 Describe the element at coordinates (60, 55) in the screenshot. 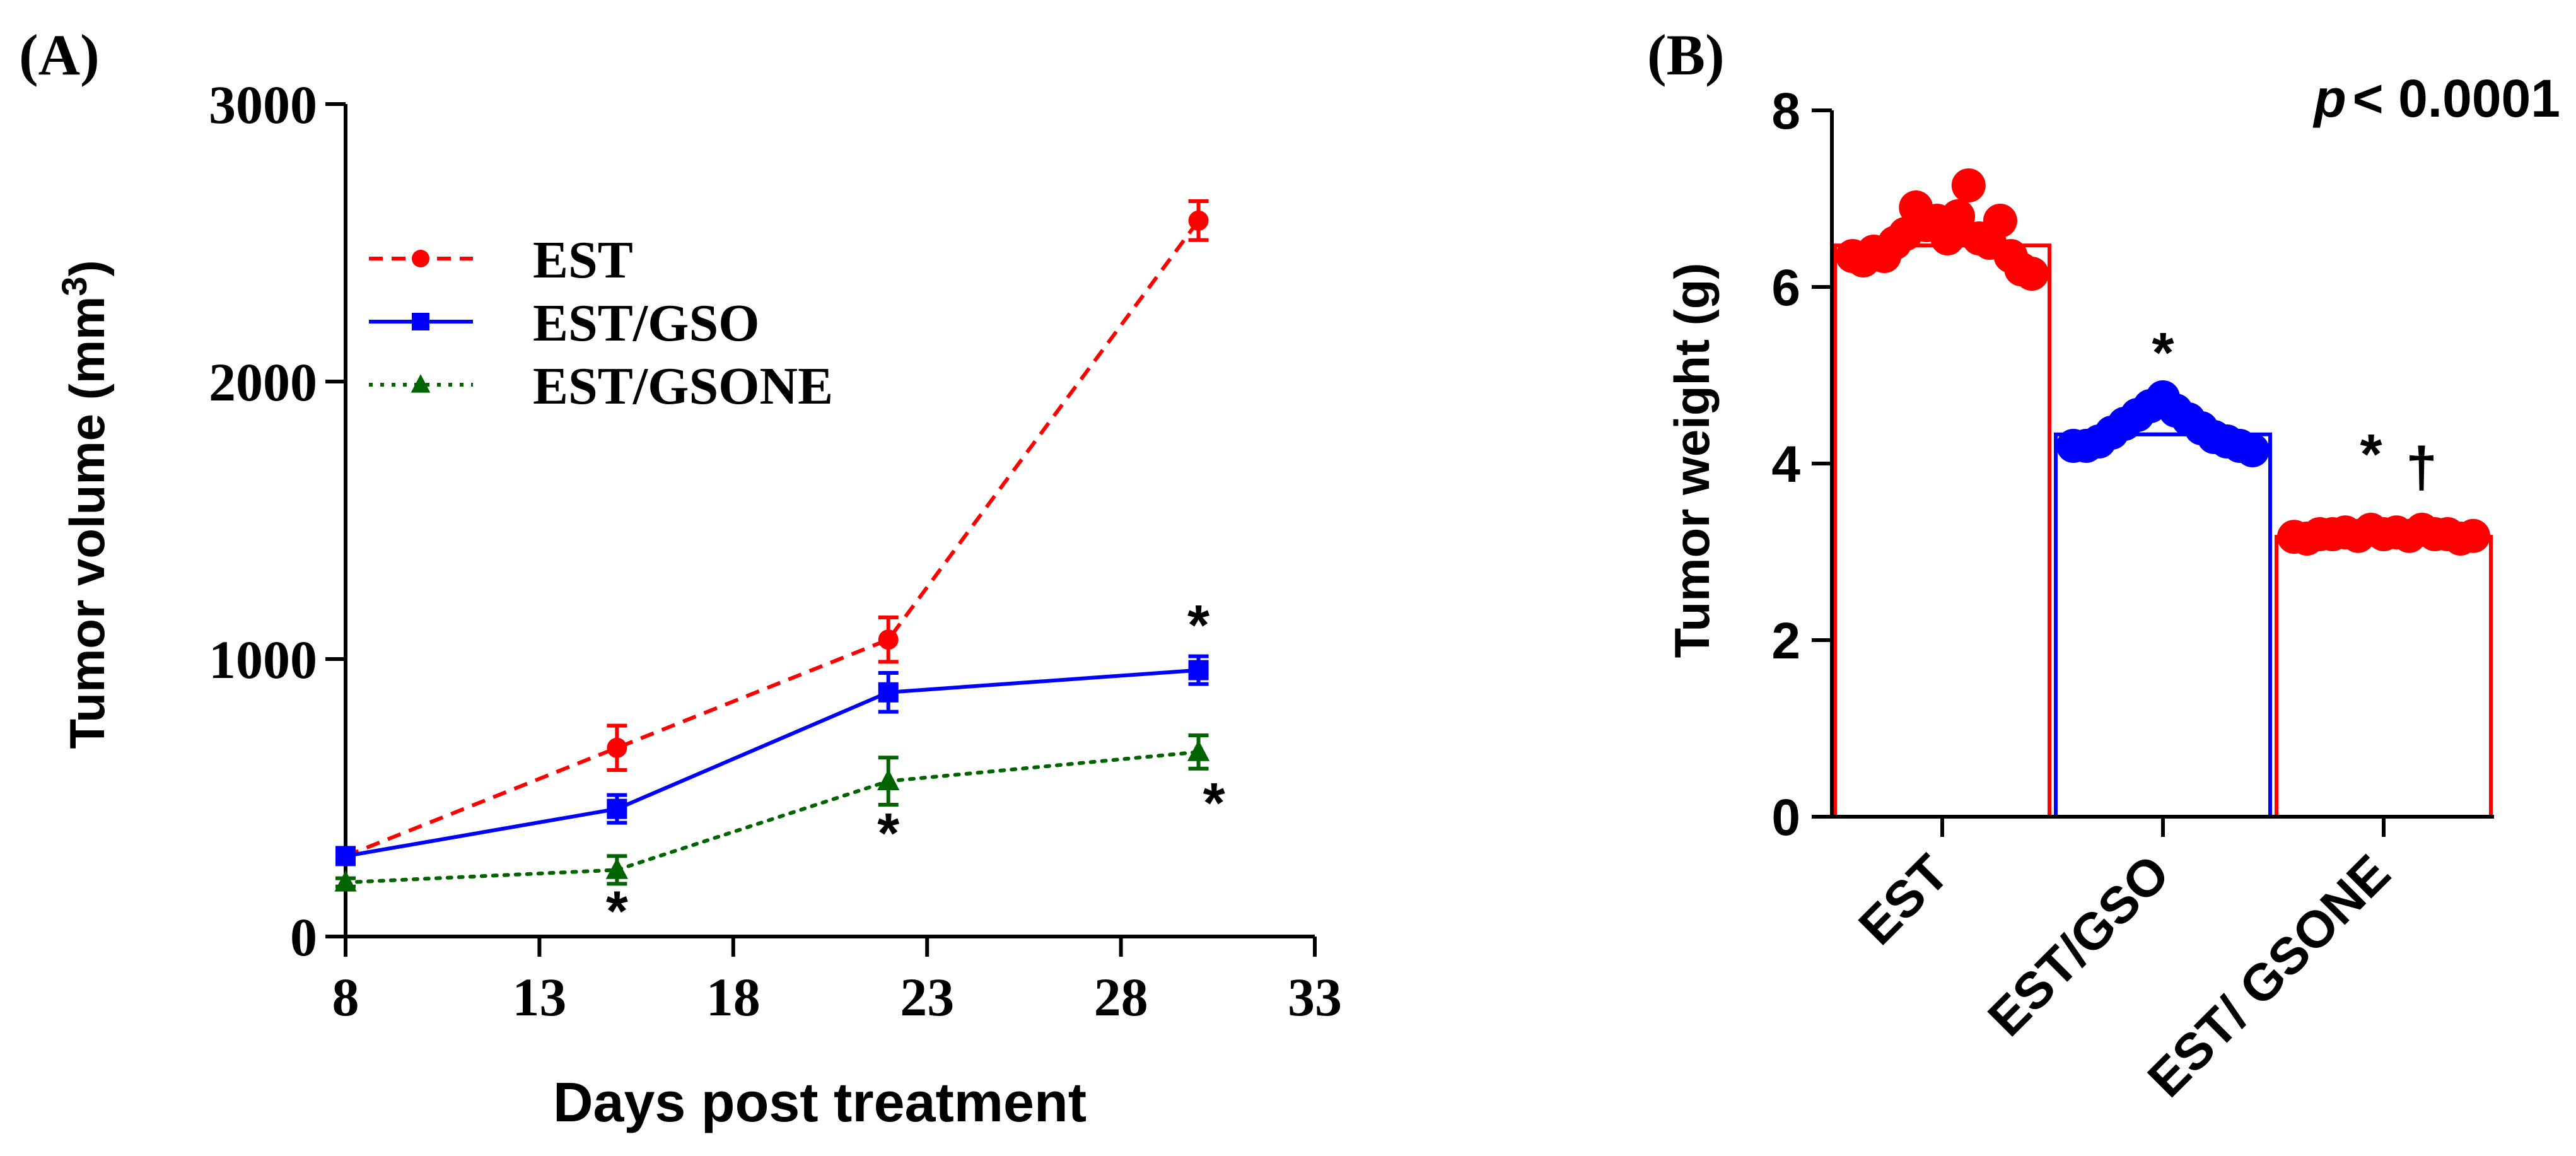

I see `panel-a-label: (A)` at that location.